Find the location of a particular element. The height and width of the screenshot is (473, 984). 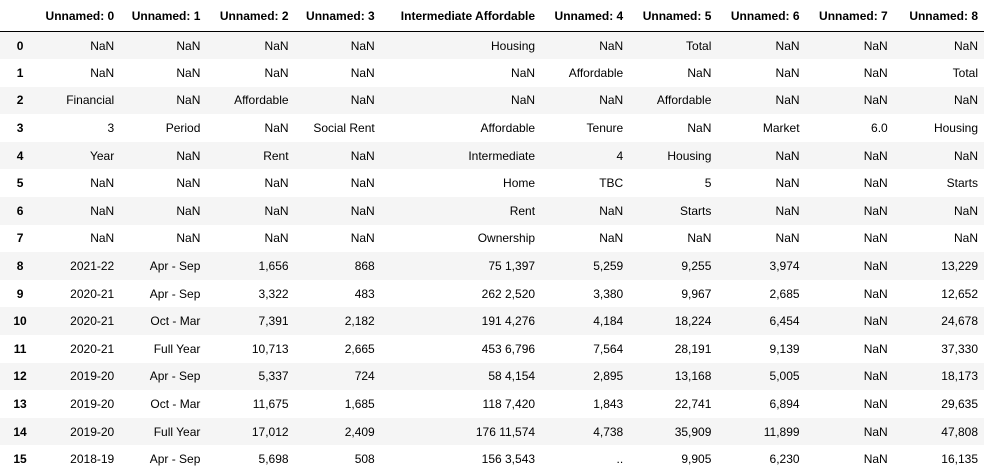

table-cell: 2,182 is located at coordinates (338, 321).